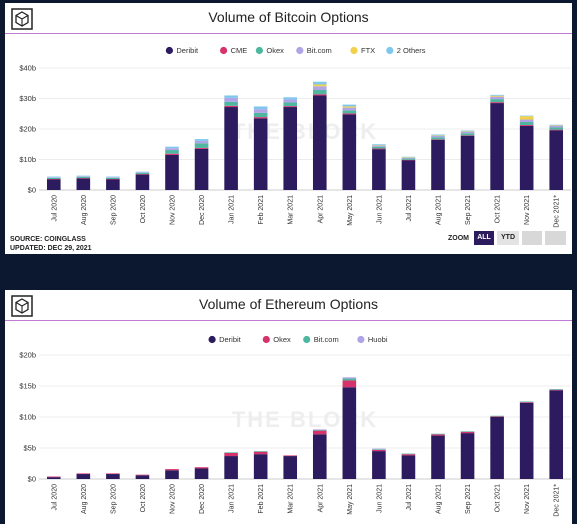 Image resolution: width=577 pixels, height=524 pixels. I want to click on updated-label: UPDATED: DEC 29, 2021, so click(51, 248).